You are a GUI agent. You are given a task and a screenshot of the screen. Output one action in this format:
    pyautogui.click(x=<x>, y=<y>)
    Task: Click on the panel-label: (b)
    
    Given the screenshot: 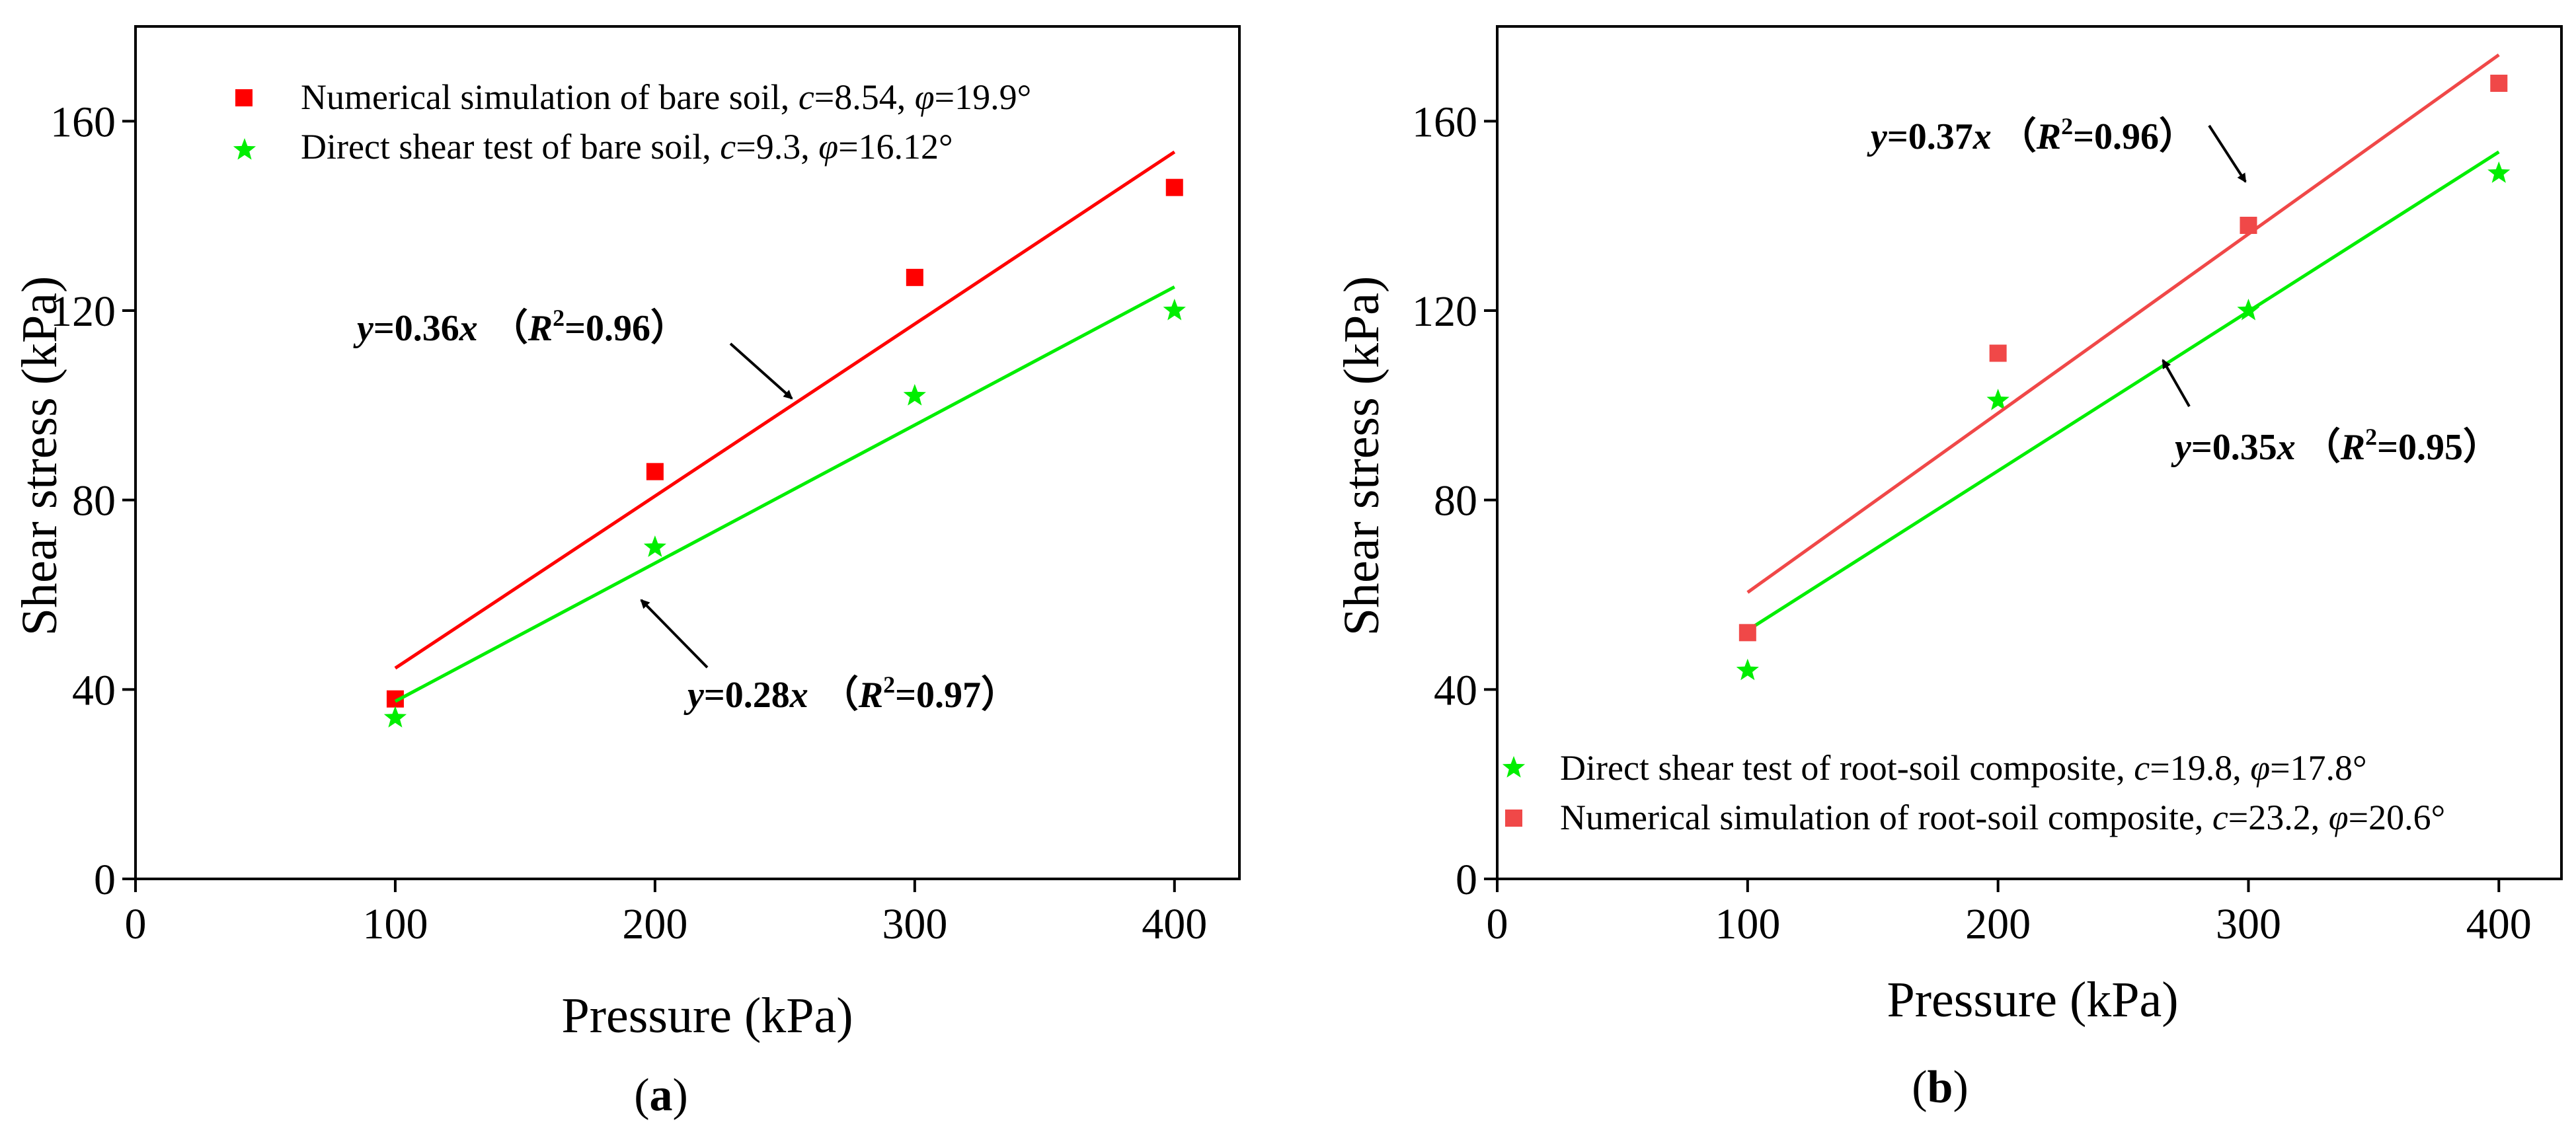 What is the action you would take?
    pyautogui.click(x=1940, y=1087)
    